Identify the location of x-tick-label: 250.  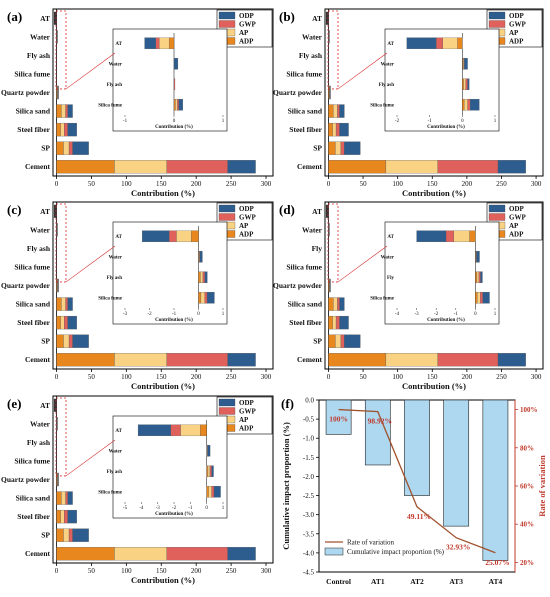
(231, 377).